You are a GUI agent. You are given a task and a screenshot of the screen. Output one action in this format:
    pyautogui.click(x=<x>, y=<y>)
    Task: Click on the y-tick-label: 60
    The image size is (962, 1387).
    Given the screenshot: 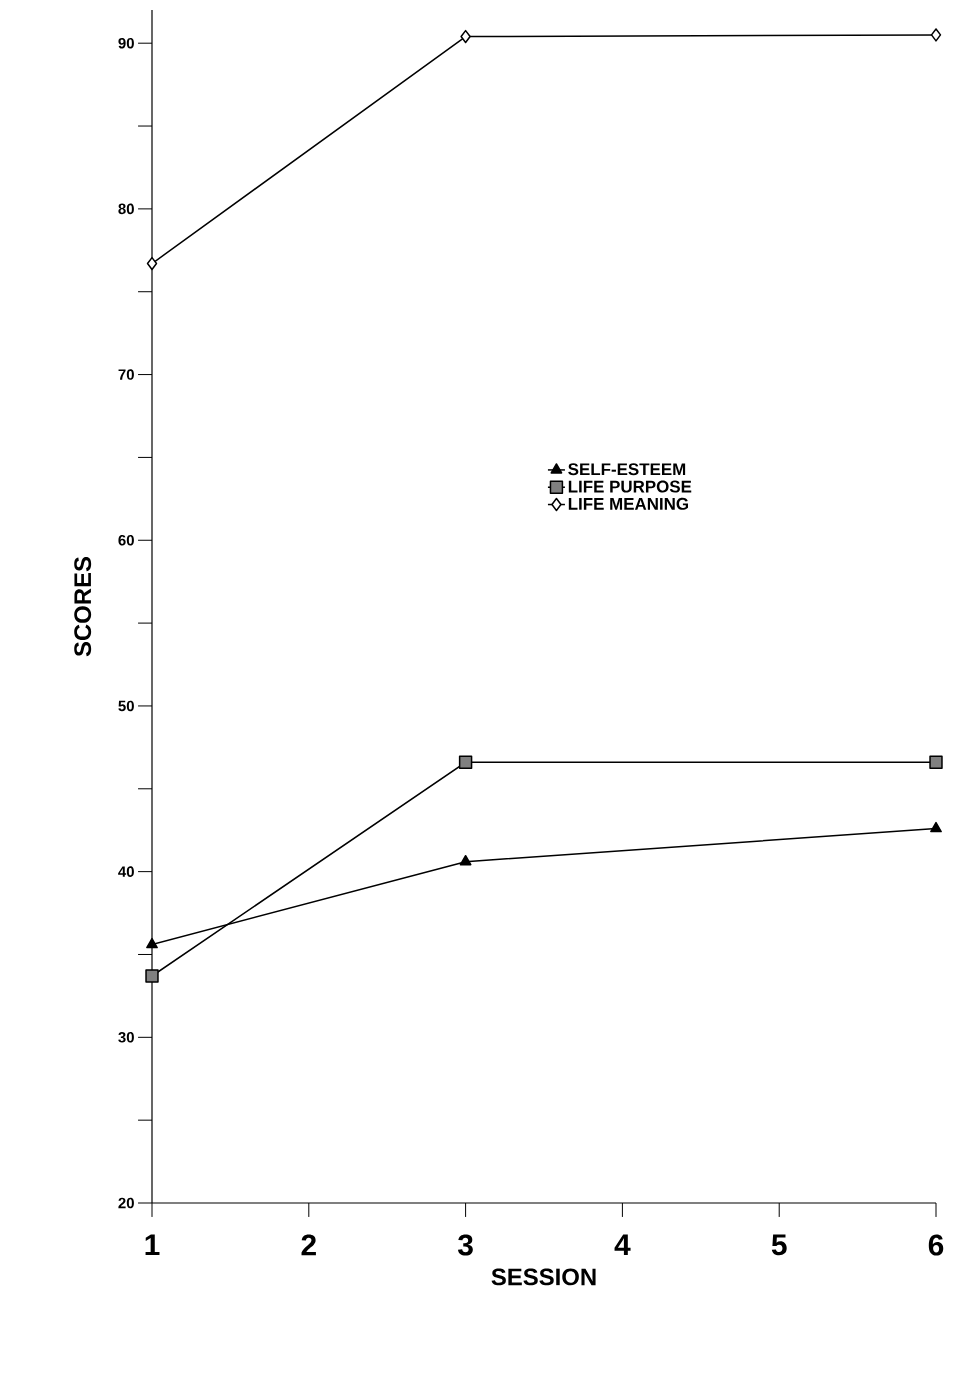 What is the action you would take?
    pyautogui.click(x=126, y=540)
    